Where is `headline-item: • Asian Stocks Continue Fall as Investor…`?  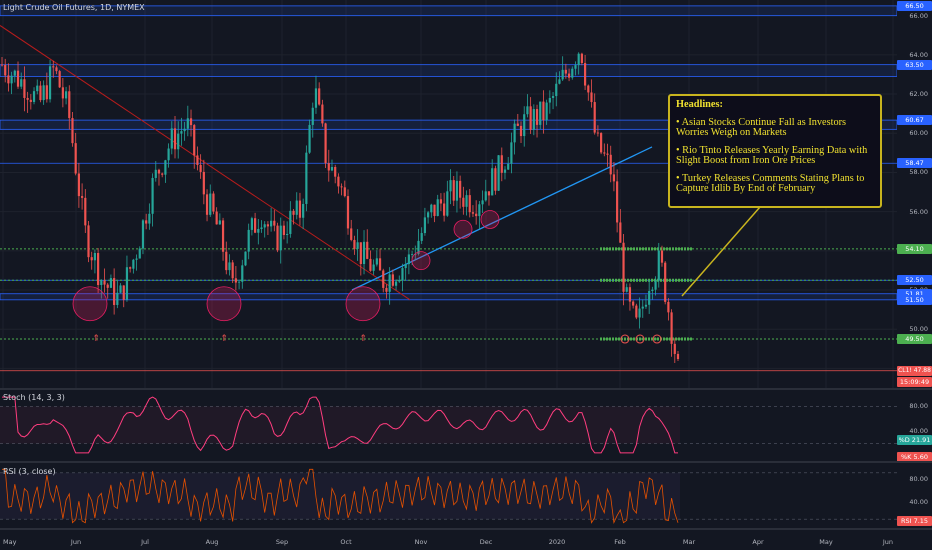 headline-item: • Asian Stocks Continue Fall as Investor… is located at coordinates (761, 127).